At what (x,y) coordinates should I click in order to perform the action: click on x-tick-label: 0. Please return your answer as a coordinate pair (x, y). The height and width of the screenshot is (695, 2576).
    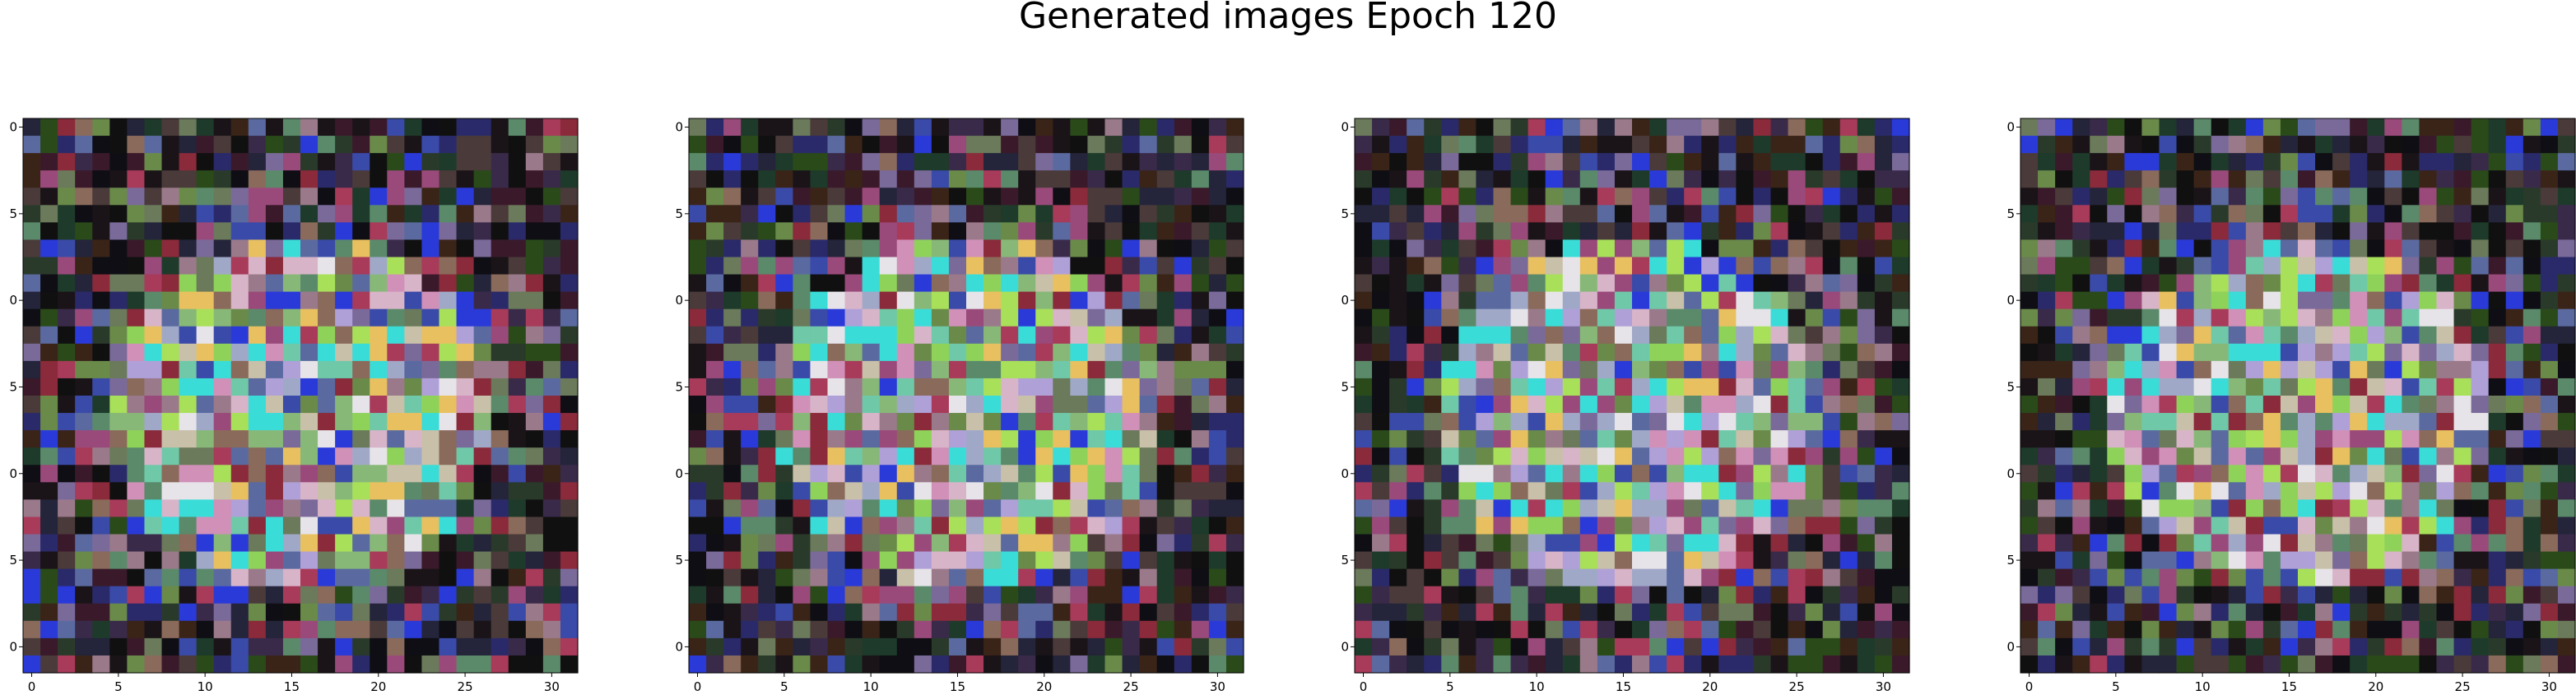
    Looking at the image, I should click on (1364, 686).